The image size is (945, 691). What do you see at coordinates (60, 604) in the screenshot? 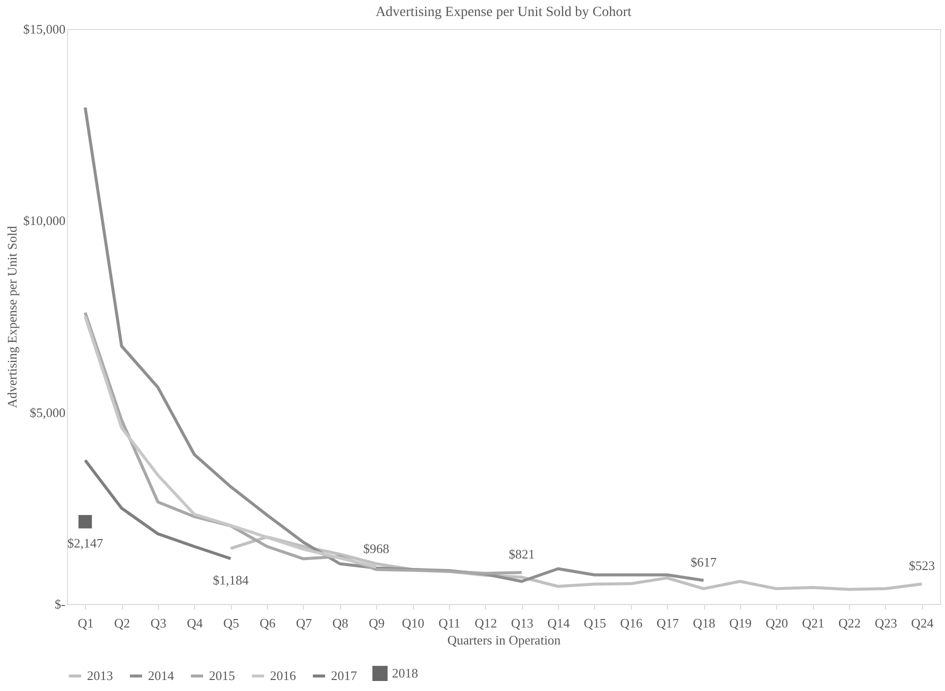
I see `y-tick-label: $-` at bounding box center [60, 604].